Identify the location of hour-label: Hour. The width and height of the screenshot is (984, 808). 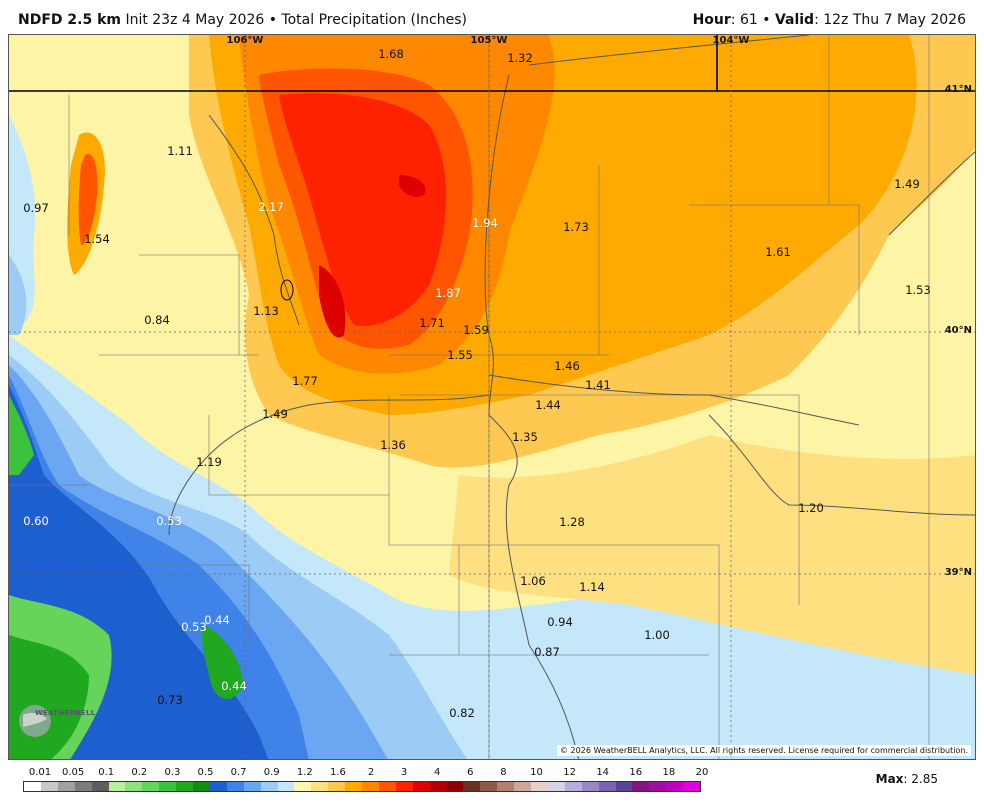
(711, 20).